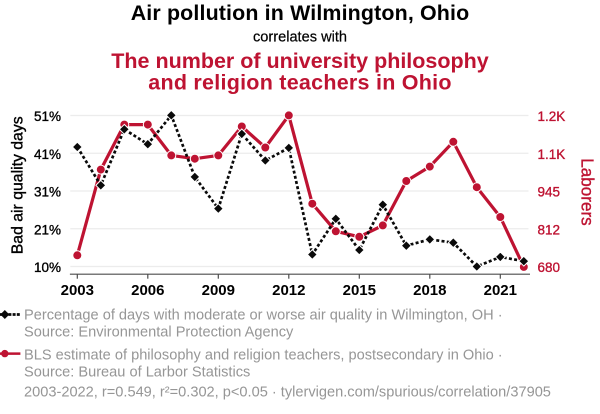 Image resolution: width=600 pixels, height=414 pixels. I want to click on svg-text: 41%, so click(47, 154).